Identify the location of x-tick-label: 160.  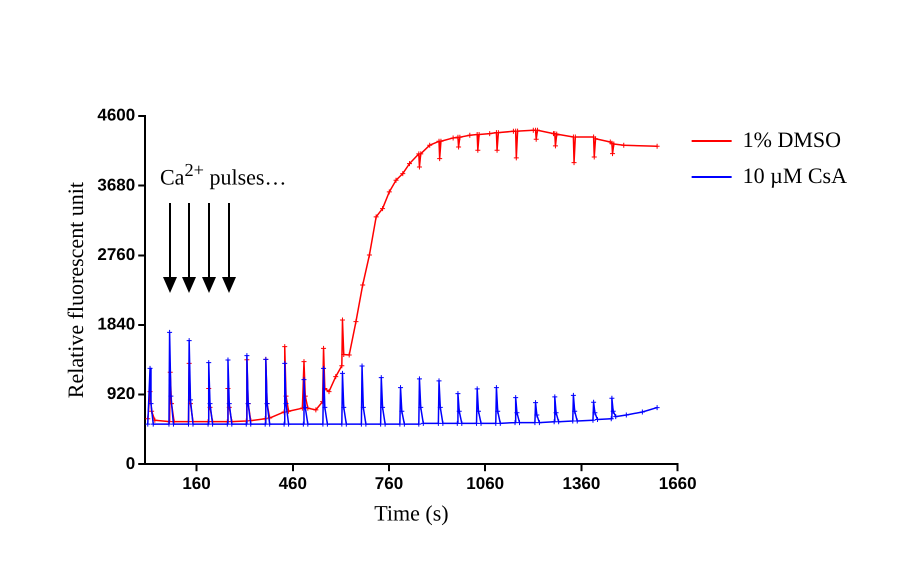
(196, 484).